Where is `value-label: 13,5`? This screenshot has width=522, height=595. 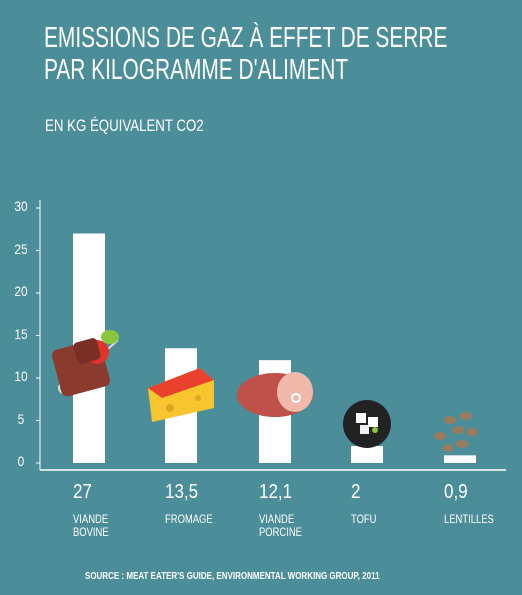
value-label: 13,5 is located at coordinates (182, 492).